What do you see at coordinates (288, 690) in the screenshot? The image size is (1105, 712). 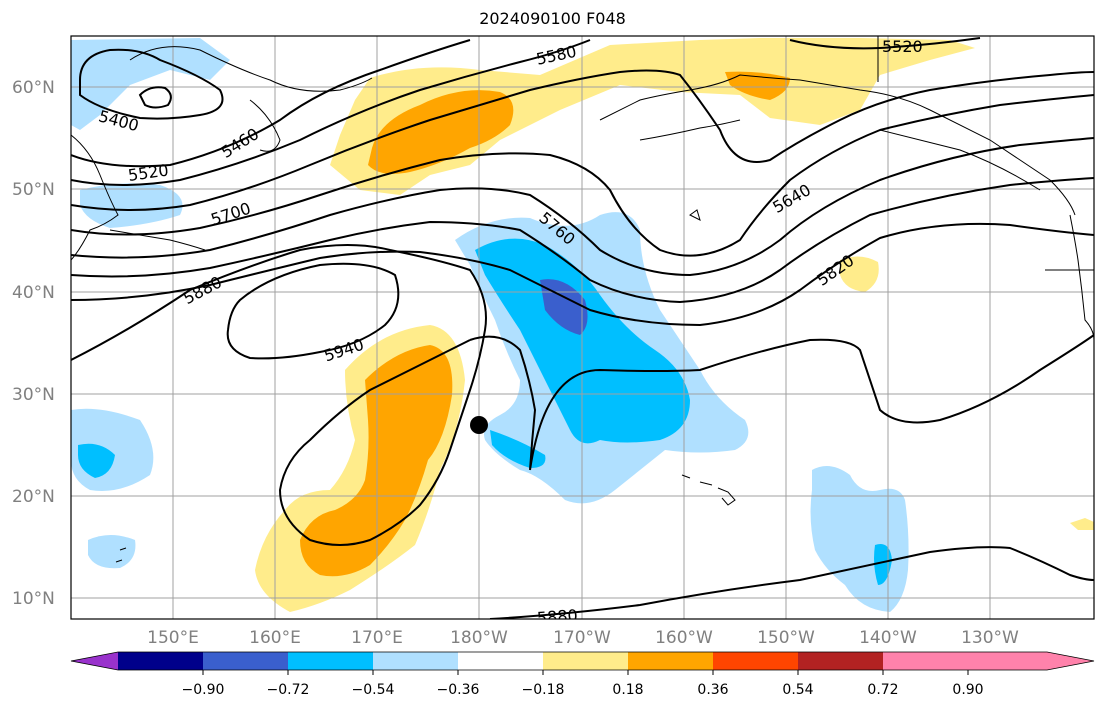 I see `colorbar-tick-label: −0.72` at bounding box center [288, 690].